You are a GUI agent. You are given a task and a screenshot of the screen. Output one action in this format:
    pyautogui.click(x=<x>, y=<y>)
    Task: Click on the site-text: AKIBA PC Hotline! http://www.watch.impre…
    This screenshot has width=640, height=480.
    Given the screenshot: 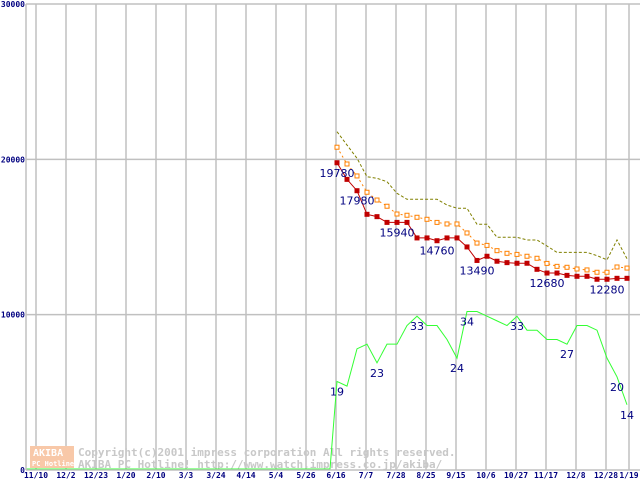 What is the action you would take?
    pyautogui.click(x=260, y=464)
    